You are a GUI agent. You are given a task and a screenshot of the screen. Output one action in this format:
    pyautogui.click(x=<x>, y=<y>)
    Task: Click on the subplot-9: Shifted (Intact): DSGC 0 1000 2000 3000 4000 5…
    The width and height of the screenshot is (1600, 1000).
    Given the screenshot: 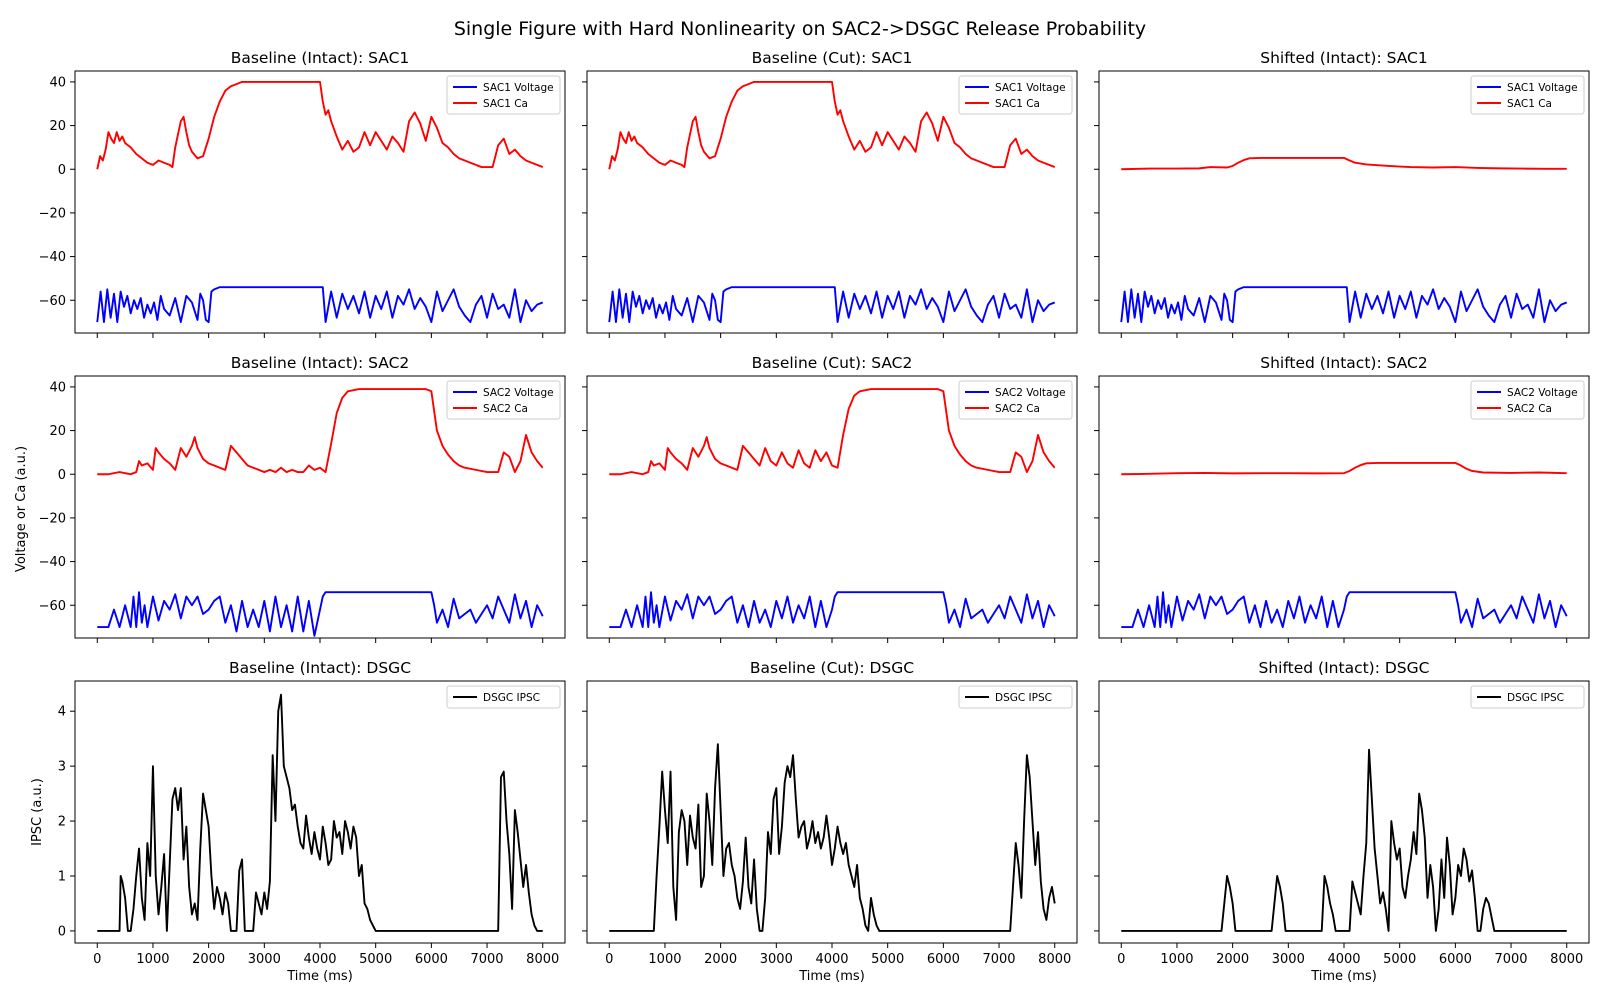 What is the action you would take?
    pyautogui.click(x=1342, y=821)
    